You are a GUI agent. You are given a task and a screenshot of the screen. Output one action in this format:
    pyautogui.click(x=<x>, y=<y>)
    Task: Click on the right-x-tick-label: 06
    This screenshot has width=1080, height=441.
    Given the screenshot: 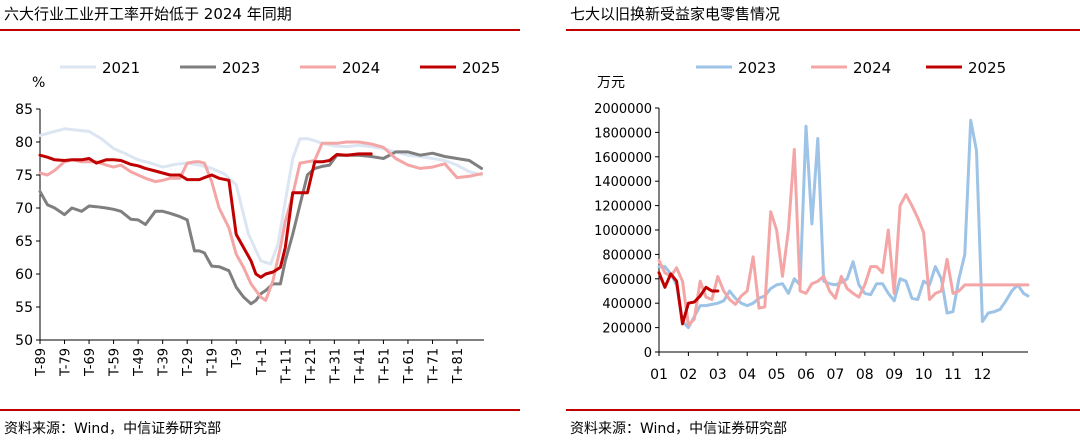 What is the action you would take?
    pyautogui.click(x=806, y=375)
    